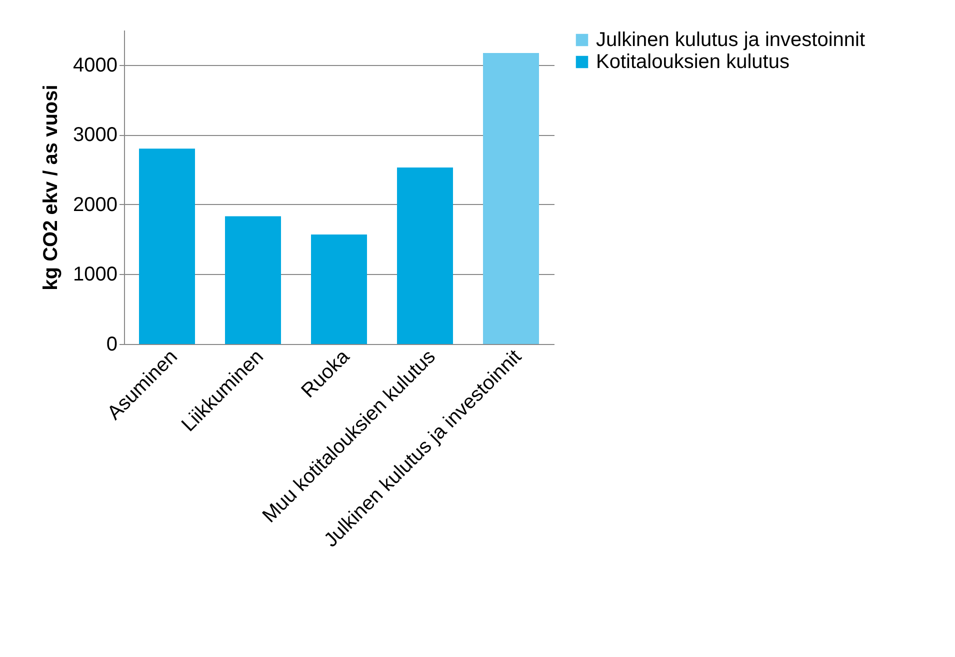 This screenshot has height=657, width=955. I want to click on y-tick-label: 2000, so click(95, 205).